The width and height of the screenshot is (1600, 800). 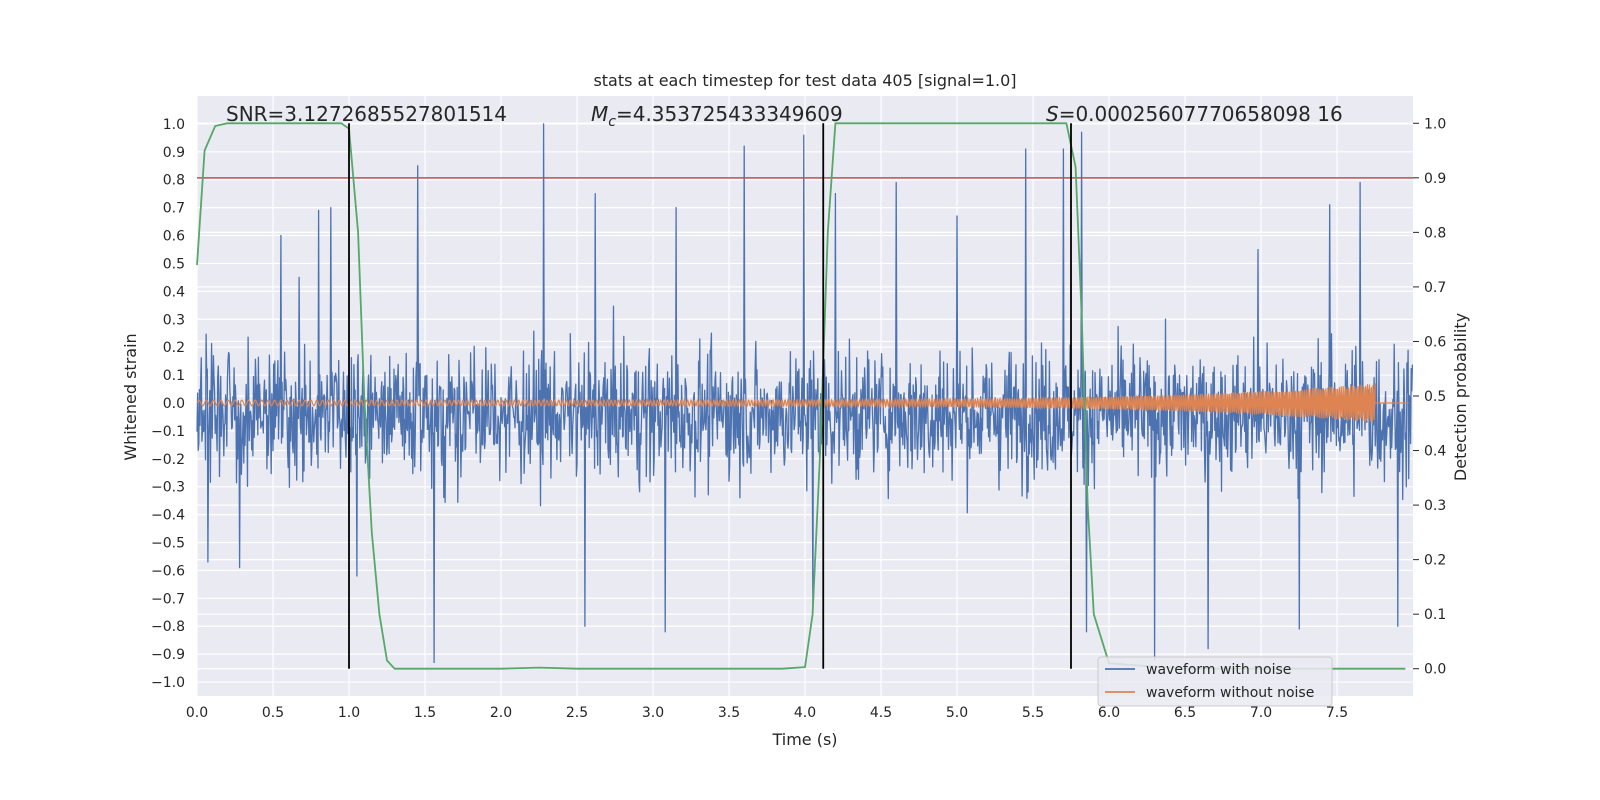 What do you see at coordinates (804, 739) in the screenshot?
I see `x-axis-label: Time (s)` at bounding box center [804, 739].